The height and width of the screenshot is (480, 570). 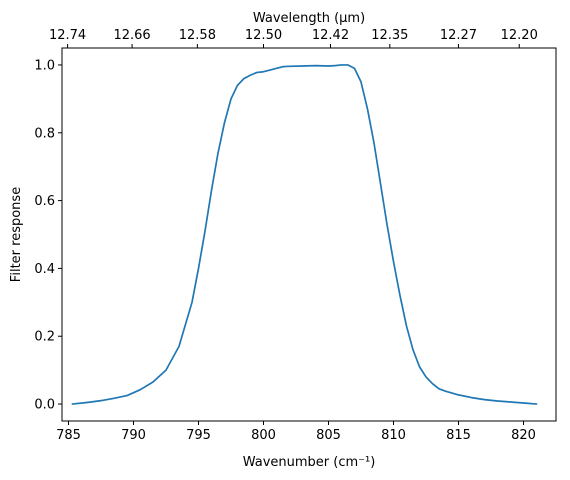 What do you see at coordinates (44, 269) in the screenshot?
I see `y-tick-label: 0.4` at bounding box center [44, 269].